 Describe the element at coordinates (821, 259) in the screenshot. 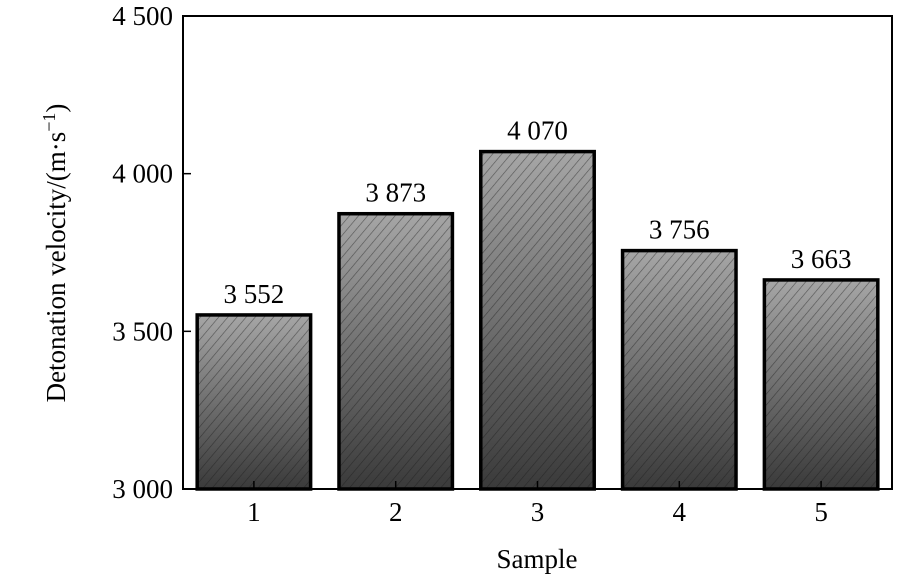

I see `data-label: 3 663` at that location.